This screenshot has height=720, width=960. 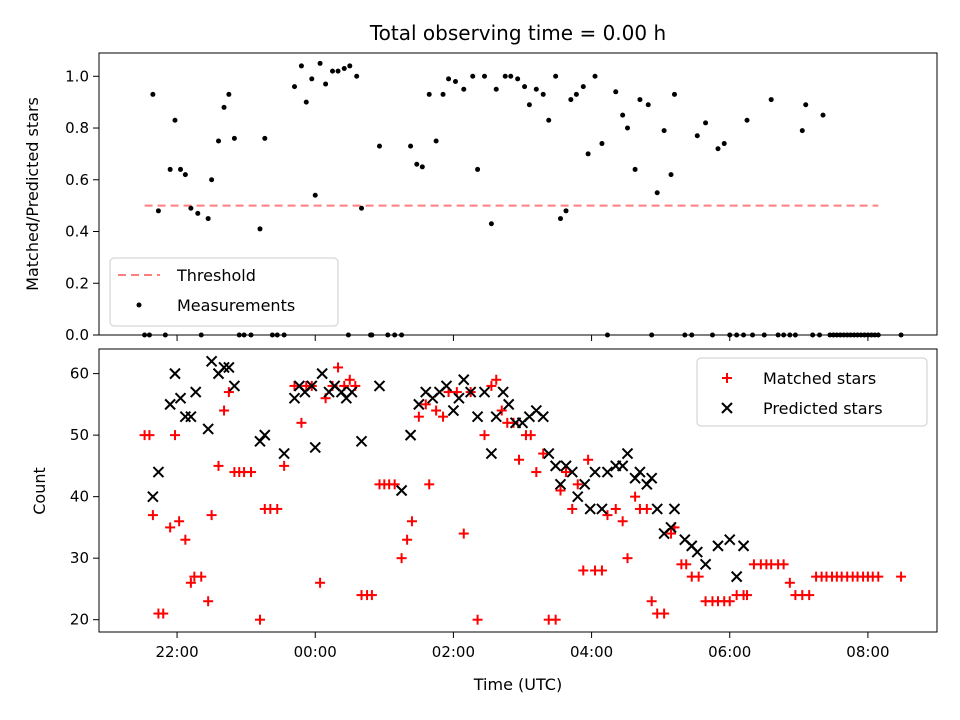 What do you see at coordinates (727, 408) in the screenshot?
I see `legend-predicted-swatch` at bounding box center [727, 408].